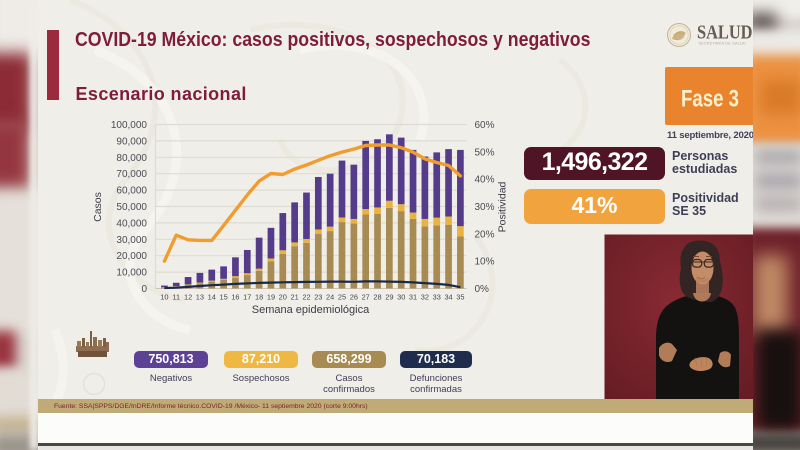  Describe the element at coordinates (318, 296) in the screenshot. I see `svg-text: 23` at that location.